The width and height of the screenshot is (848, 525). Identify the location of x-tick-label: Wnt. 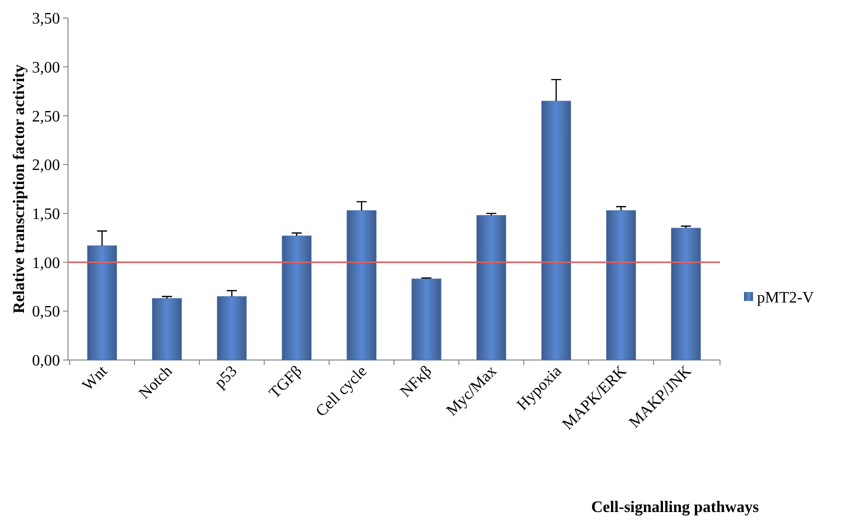
(95, 378).